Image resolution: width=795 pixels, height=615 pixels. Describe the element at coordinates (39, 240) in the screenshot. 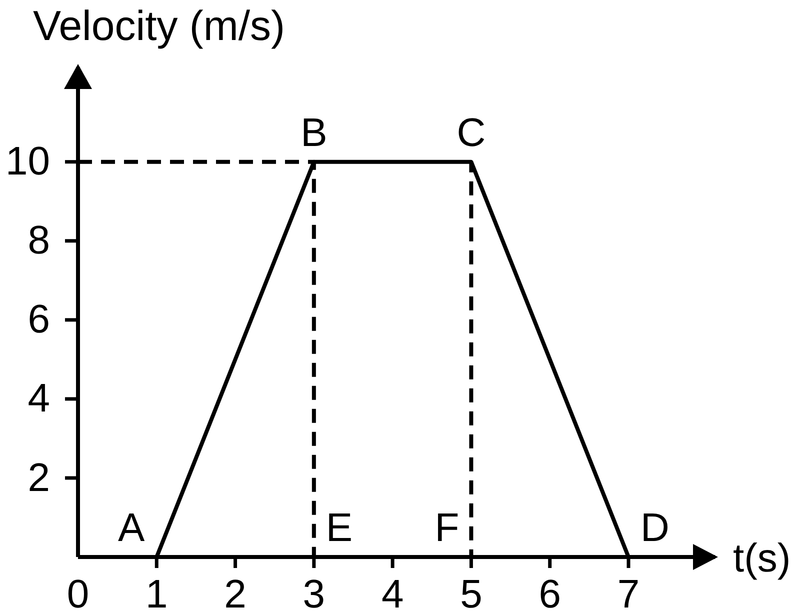

I see `y-tick-label: 8` at that location.